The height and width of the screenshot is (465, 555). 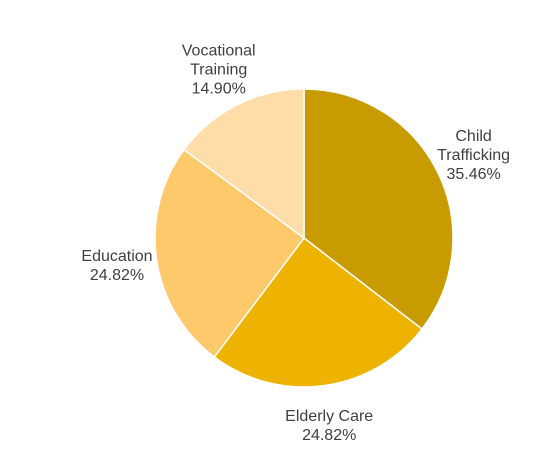 I want to click on pie-slice-value-1: 24.82%, so click(x=329, y=435).